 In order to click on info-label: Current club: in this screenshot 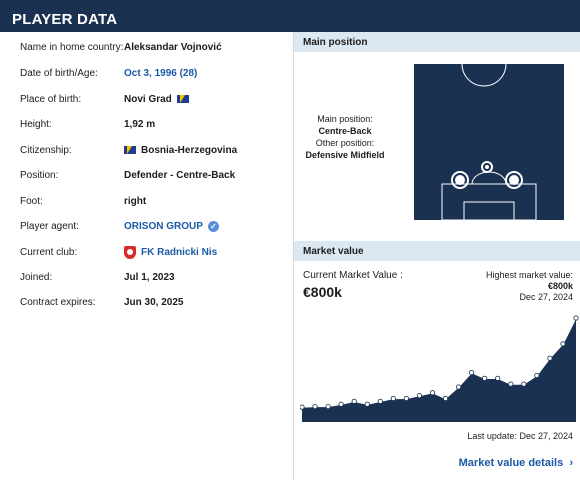, I will do `click(49, 252)`.